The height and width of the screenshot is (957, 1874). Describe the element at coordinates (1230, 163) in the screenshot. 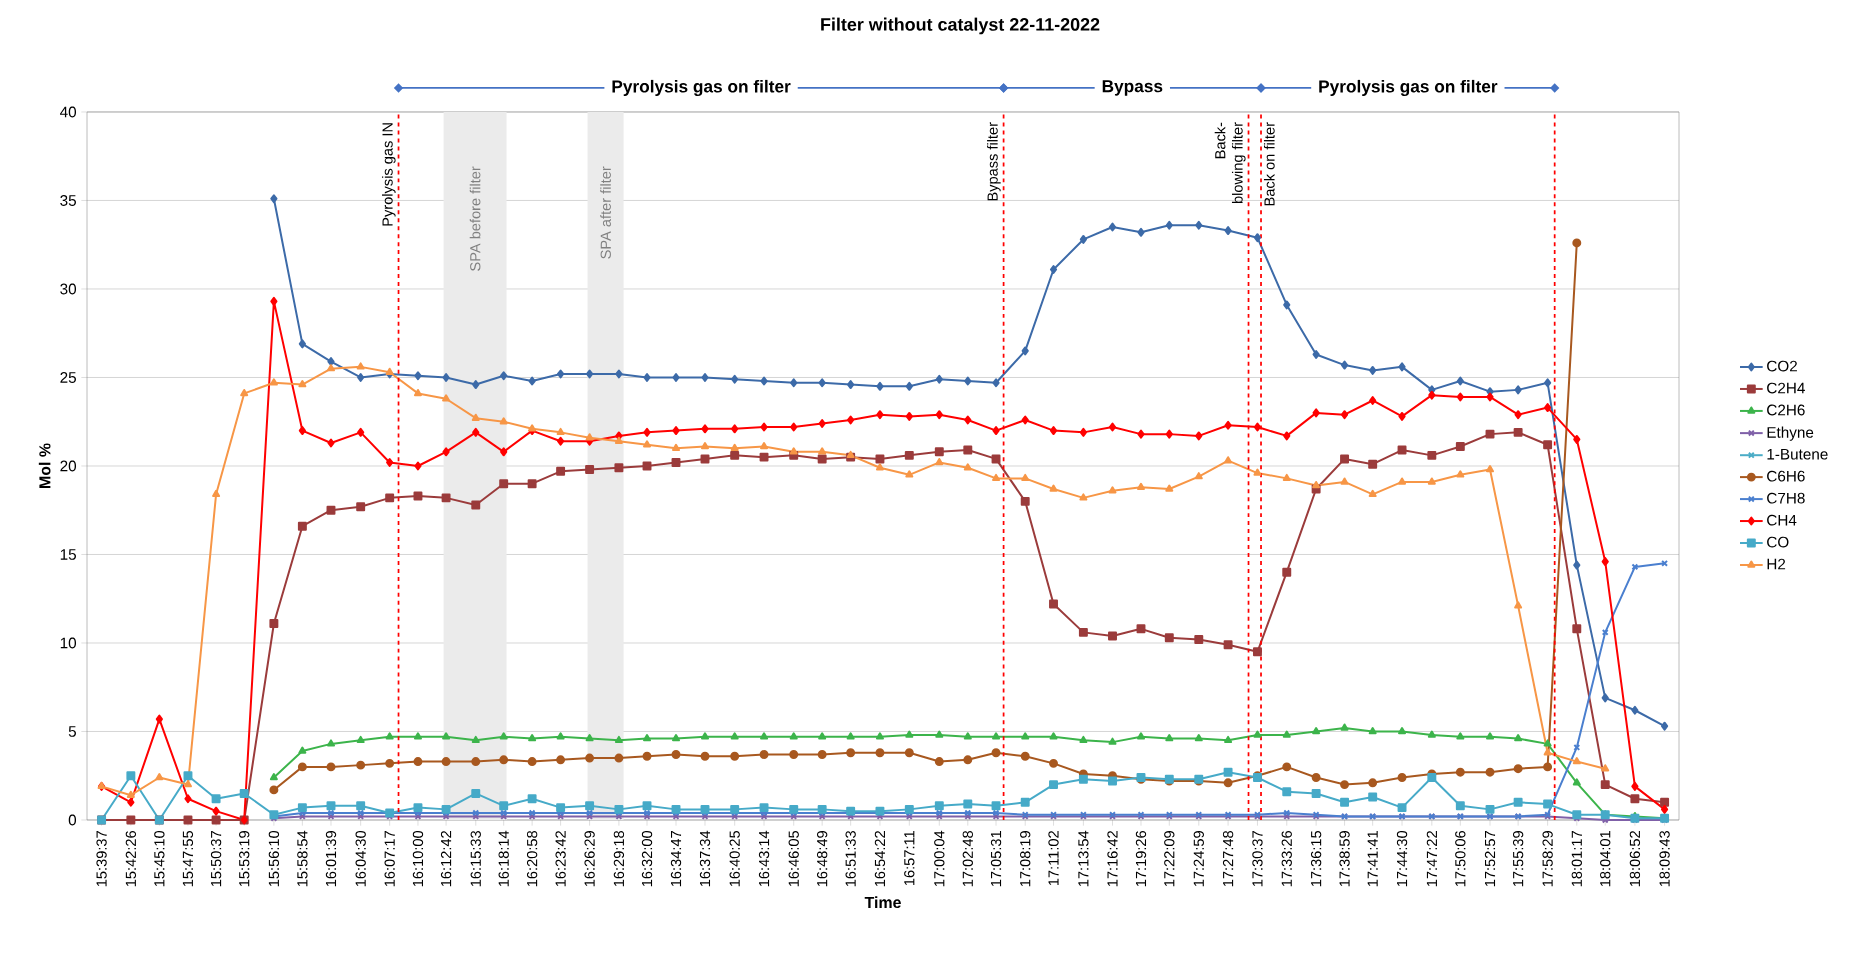

I see `ref-line-label: Back-blowing filter` at that location.